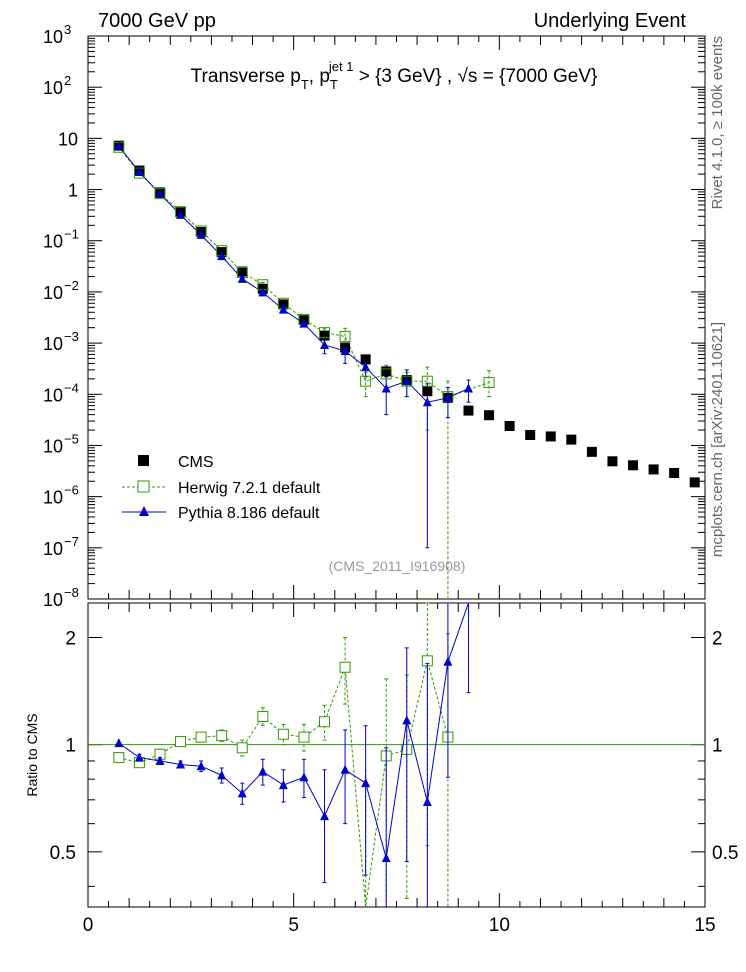  What do you see at coordinates (334, 84) in the screenshot?
I see `title-part-e: T` at bounding box center [334, 84].